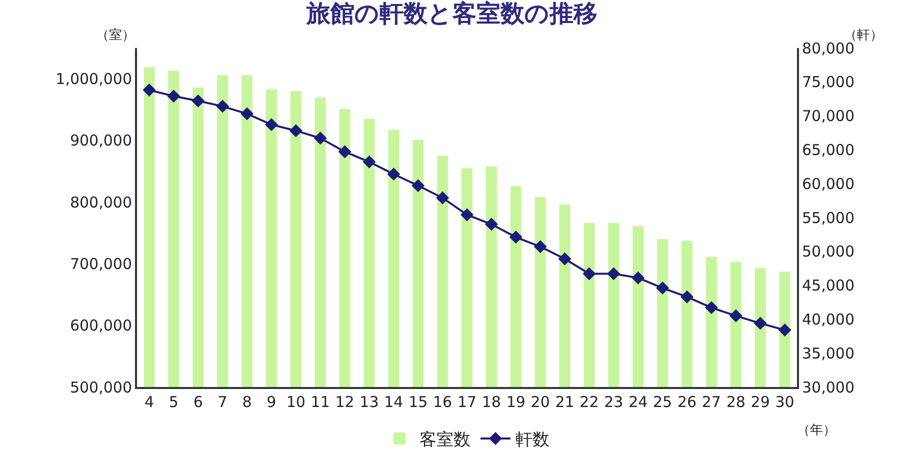  Describe the element at coordinates (828, 116) in the screenshot. I see `y2-tick-label: 70,000` at that location.